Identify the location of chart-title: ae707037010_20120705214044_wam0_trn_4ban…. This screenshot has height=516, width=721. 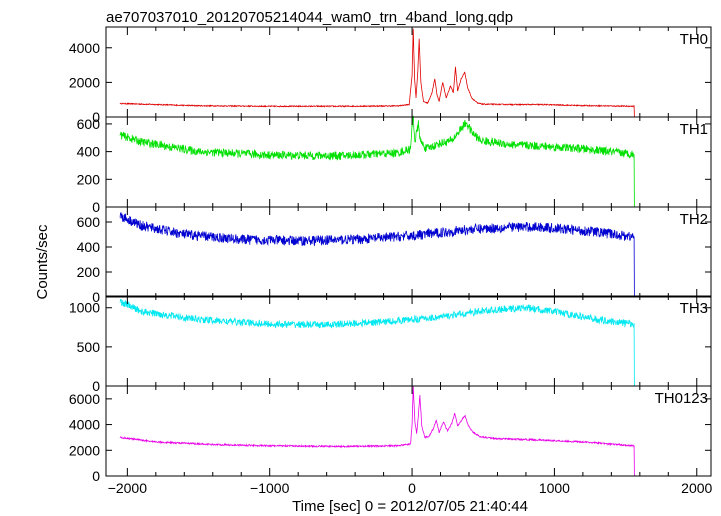
(309, 17).